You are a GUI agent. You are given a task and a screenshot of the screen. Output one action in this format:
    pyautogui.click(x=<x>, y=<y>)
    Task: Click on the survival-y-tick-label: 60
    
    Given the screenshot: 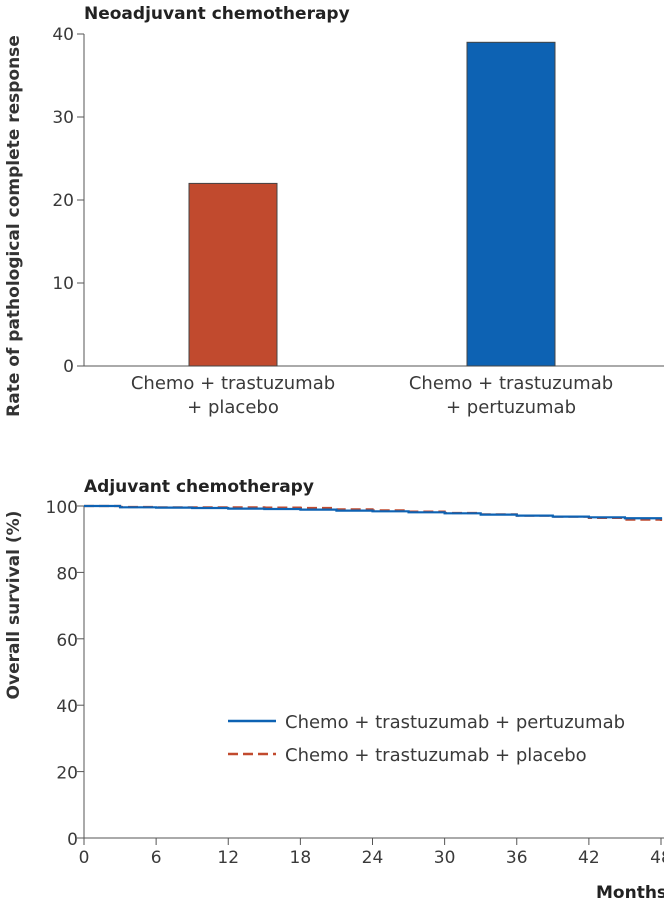 What is the action you would take?
    pyautogui.click(x=67, y=641)
    